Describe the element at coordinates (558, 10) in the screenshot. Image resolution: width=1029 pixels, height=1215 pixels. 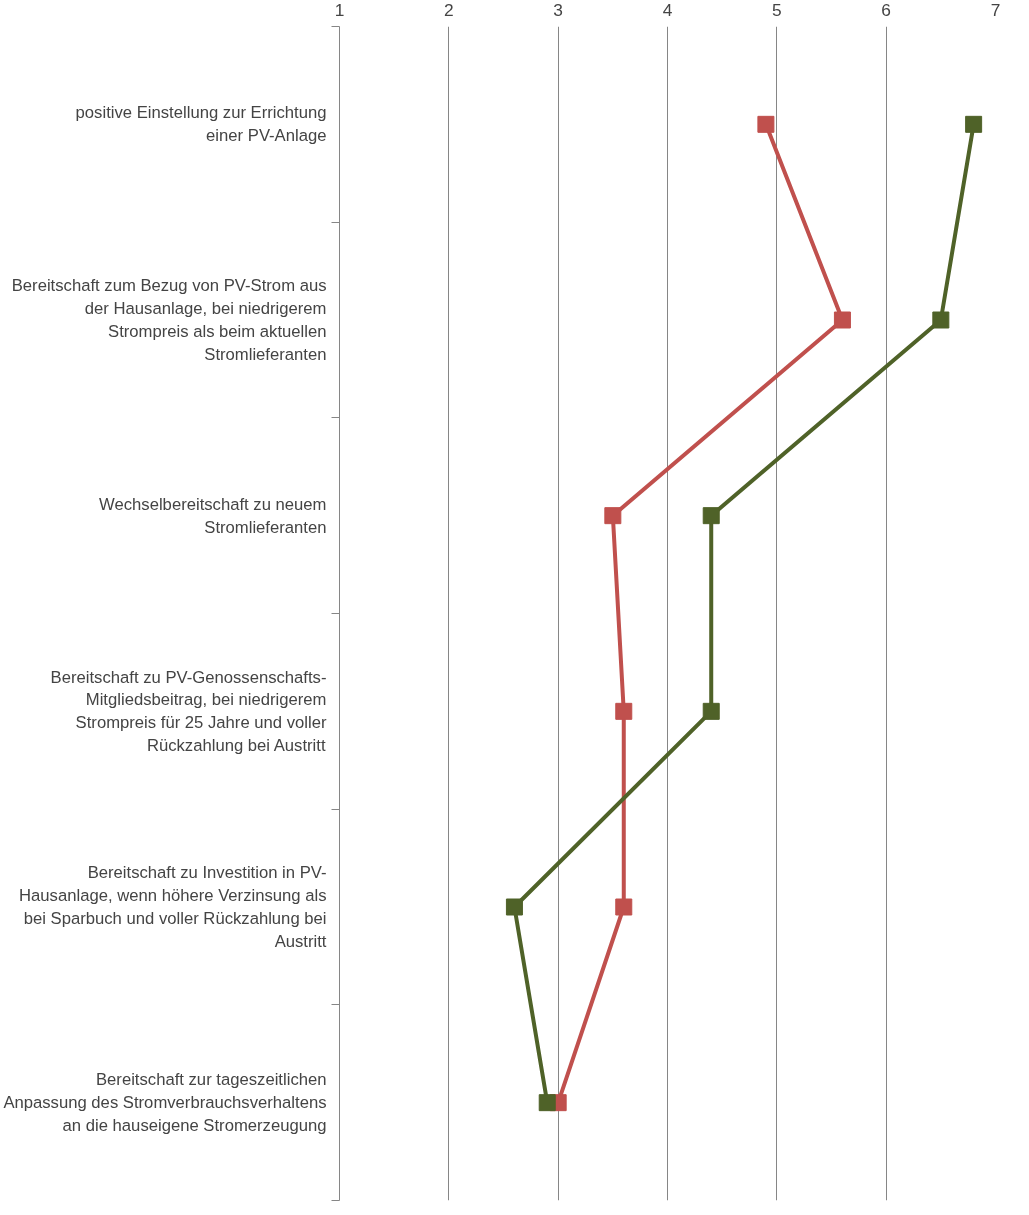
I see `x-tick-label: 3` at that location.